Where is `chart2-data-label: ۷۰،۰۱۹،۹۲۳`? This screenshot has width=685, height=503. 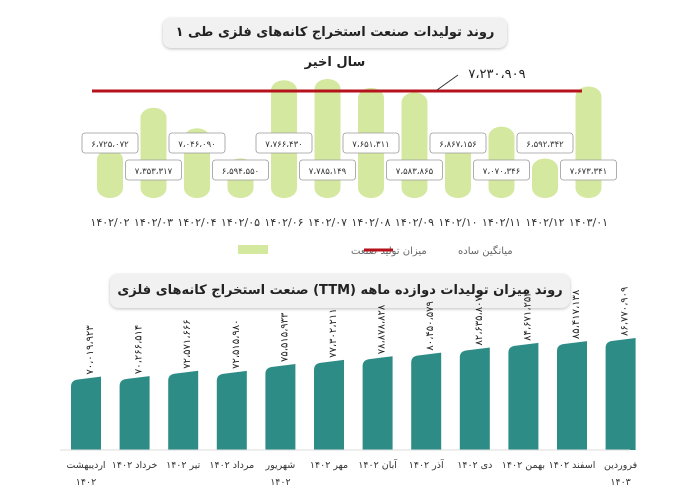 chart2-data-label: ۷۰،۰۱۹،۹۲۳ is located at coordinates (90, 350).